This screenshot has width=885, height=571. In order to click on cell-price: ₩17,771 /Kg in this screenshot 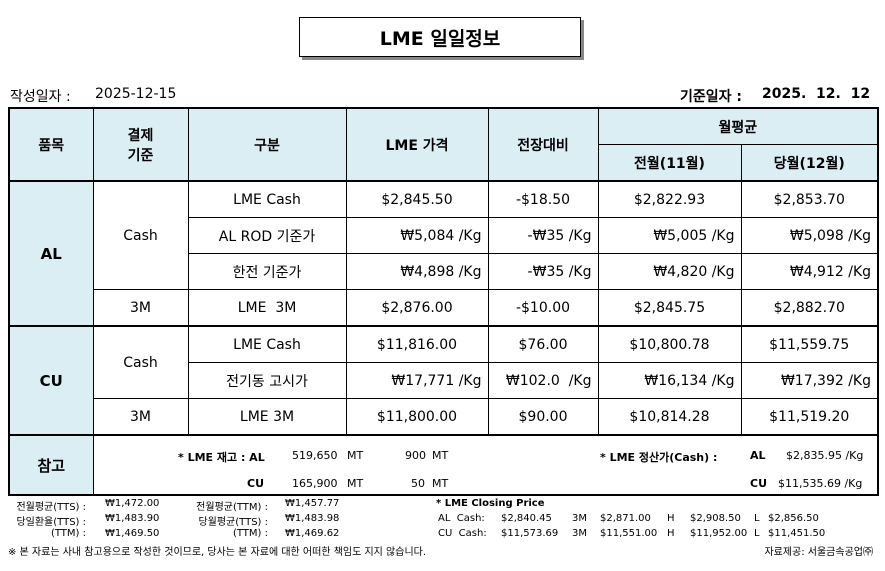, I will do `click(417, 380)`.